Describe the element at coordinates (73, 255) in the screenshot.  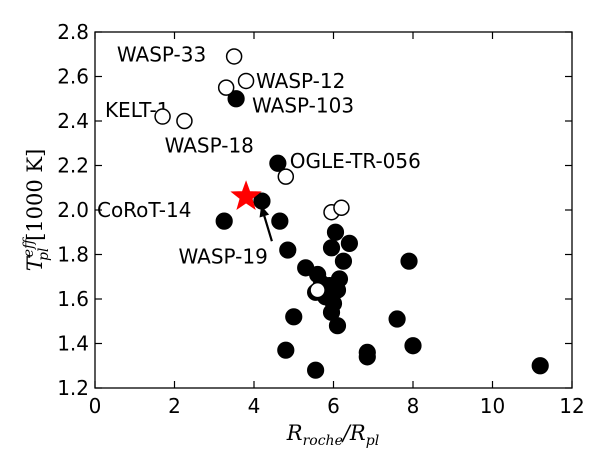
I see `y-tick-label: 1.8` at that location.